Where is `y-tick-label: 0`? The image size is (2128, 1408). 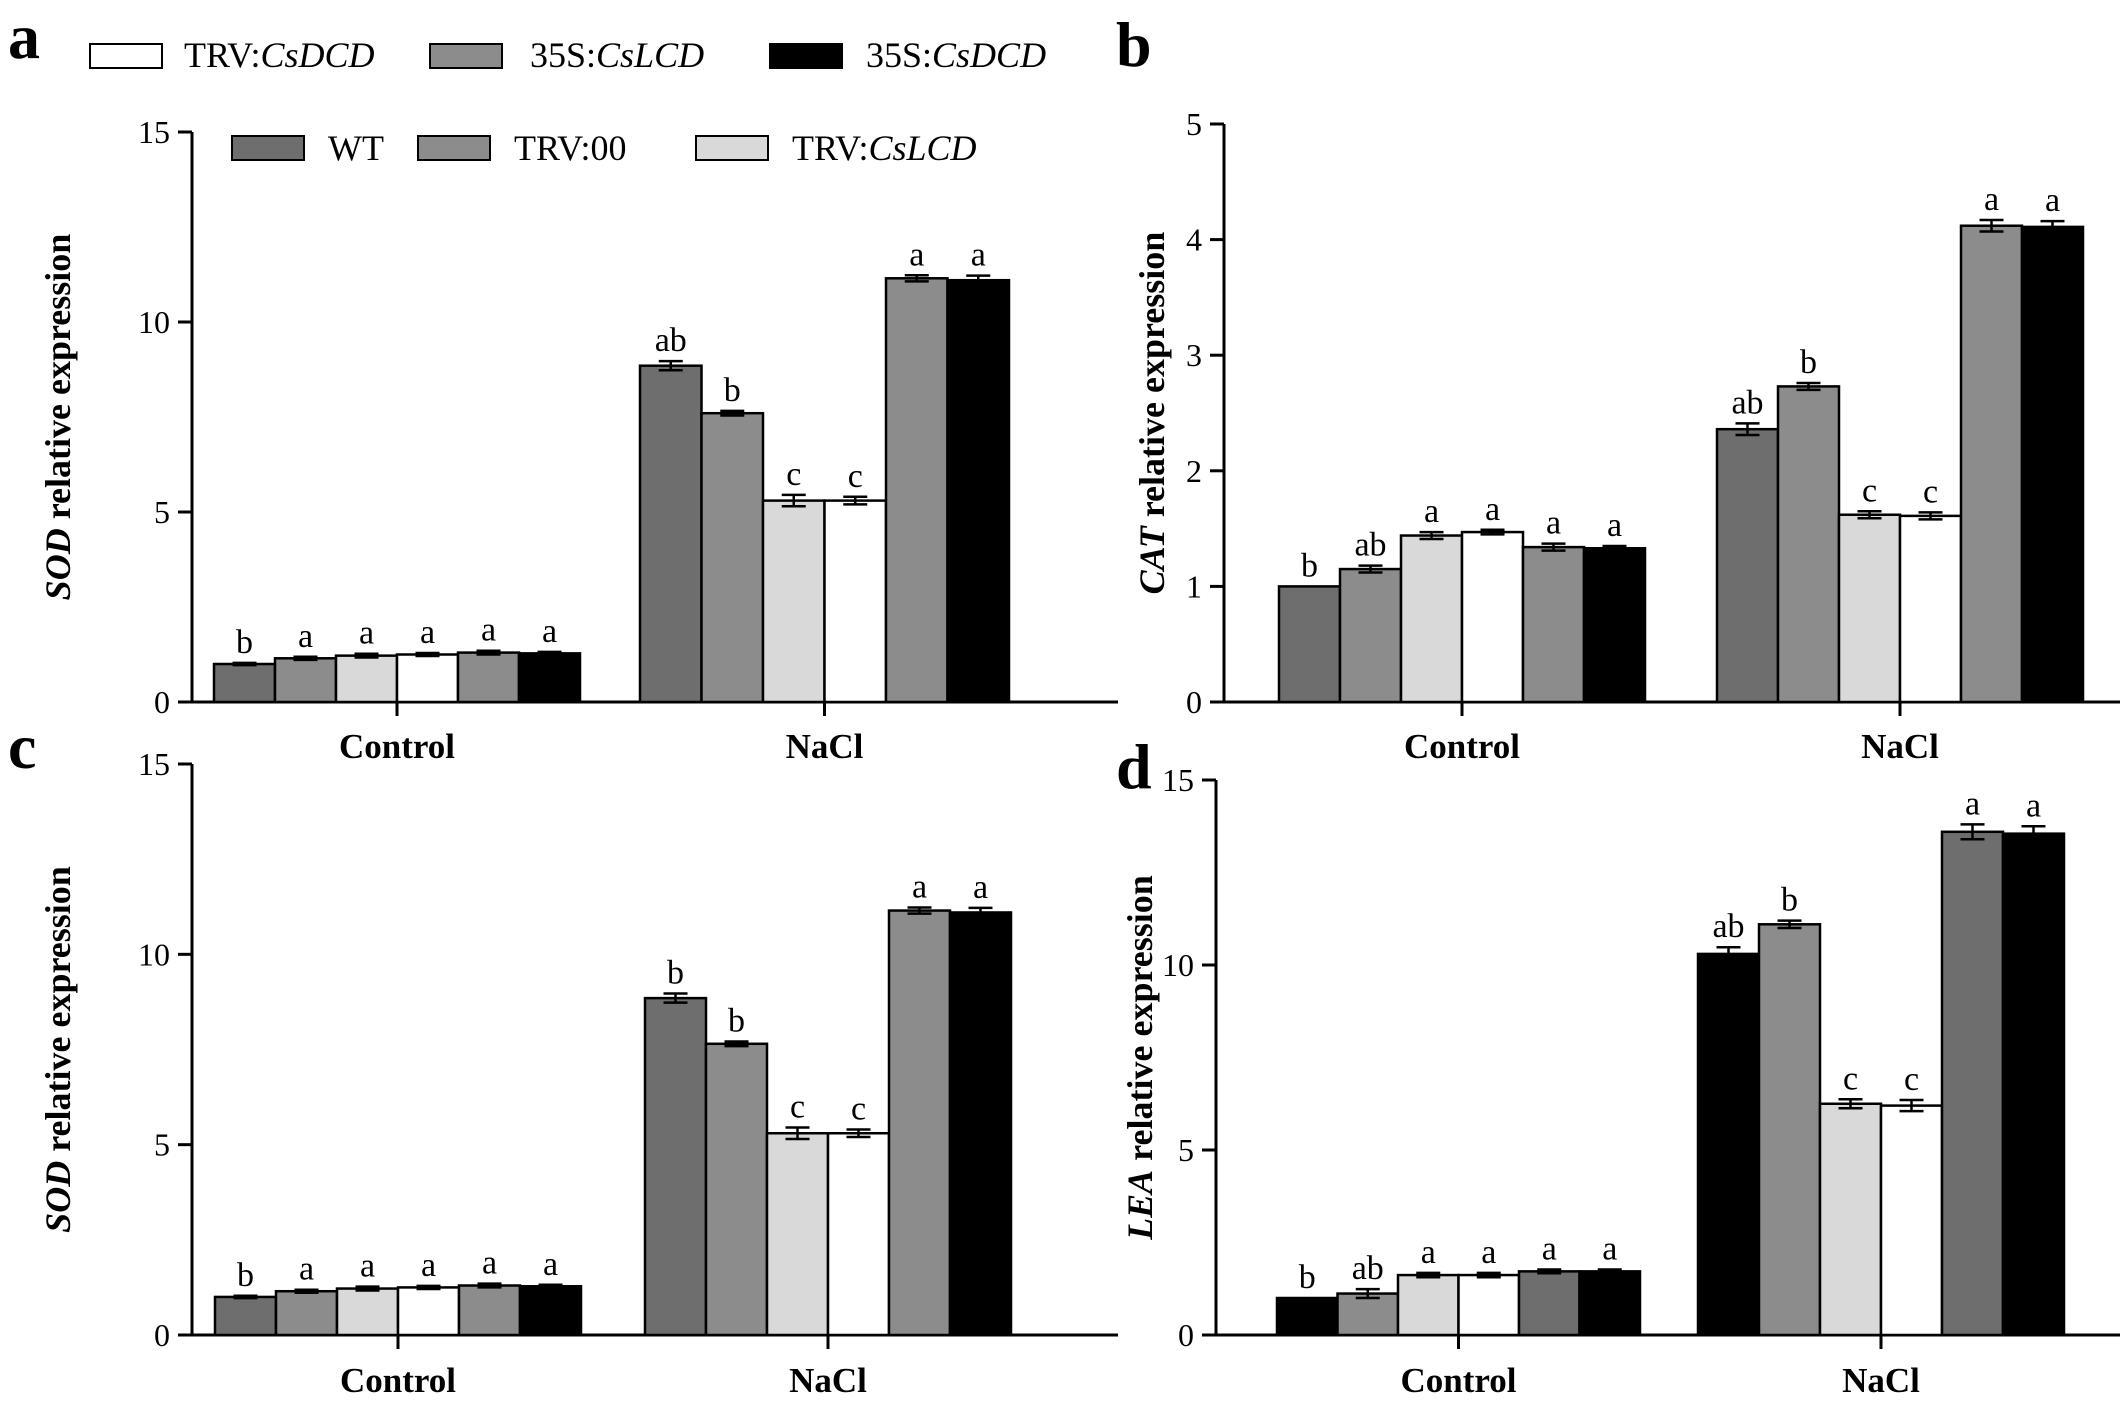
y-tick-label: 0 is located at coordinates (162, 1335).